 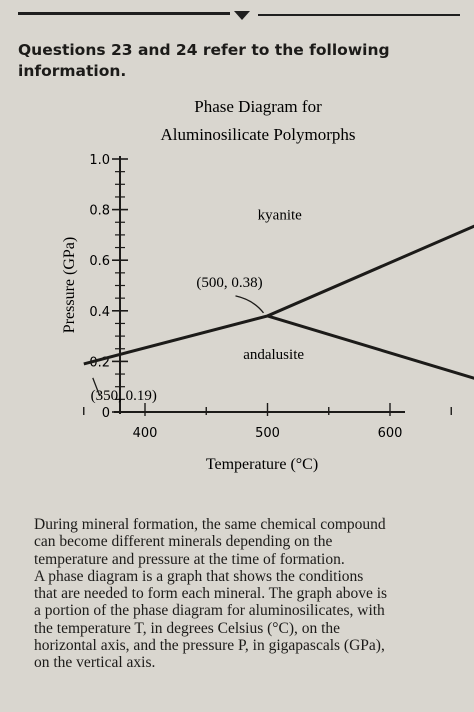 I want to click on x-tick-label: 600, so click(x=390, y=433).